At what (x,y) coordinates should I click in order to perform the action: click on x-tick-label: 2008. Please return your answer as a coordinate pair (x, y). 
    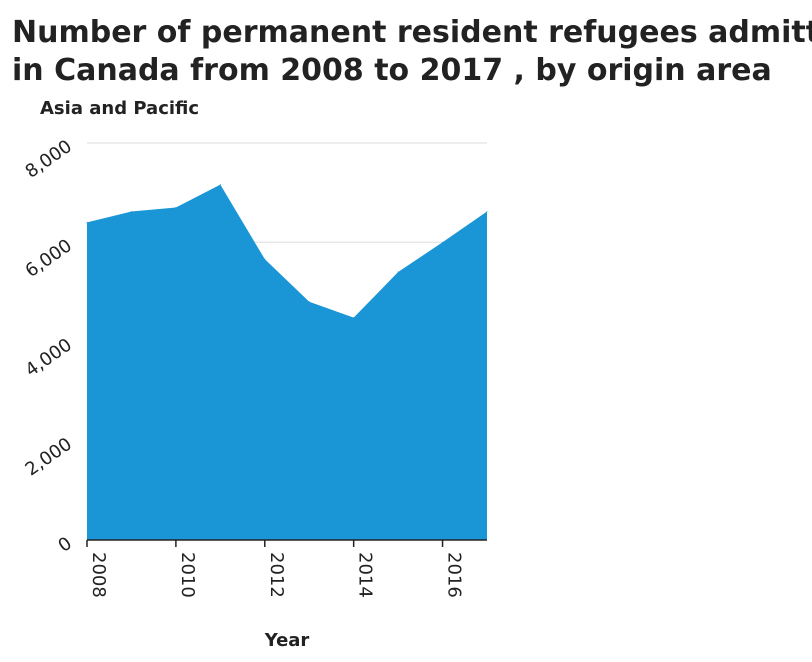
    Looking at the image, I should click on (98, 575).